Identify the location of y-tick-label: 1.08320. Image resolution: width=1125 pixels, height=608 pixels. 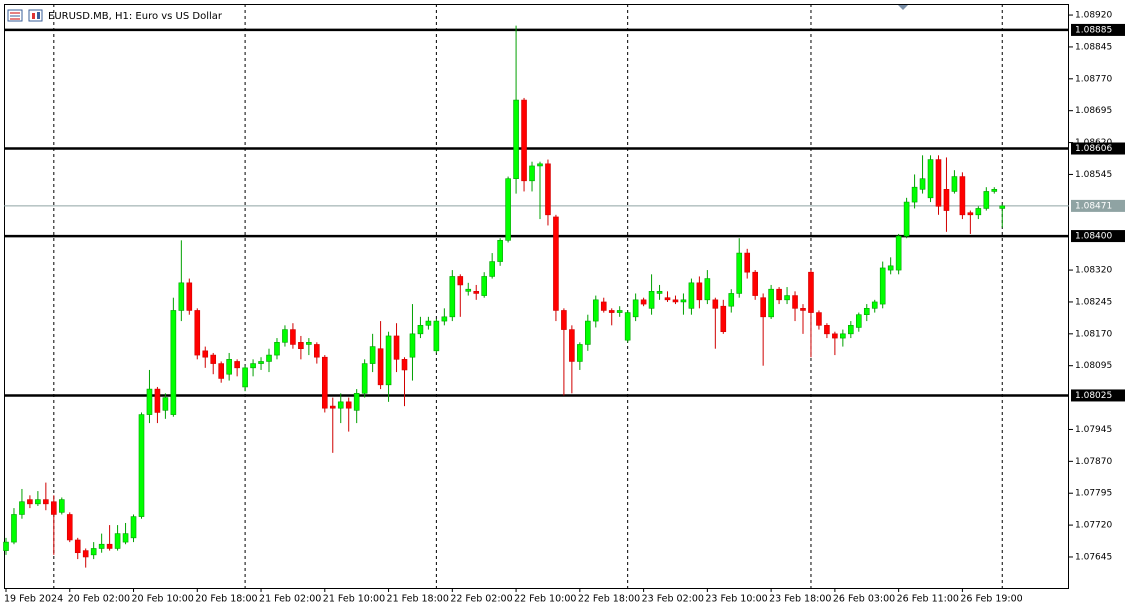
(1093, 271).